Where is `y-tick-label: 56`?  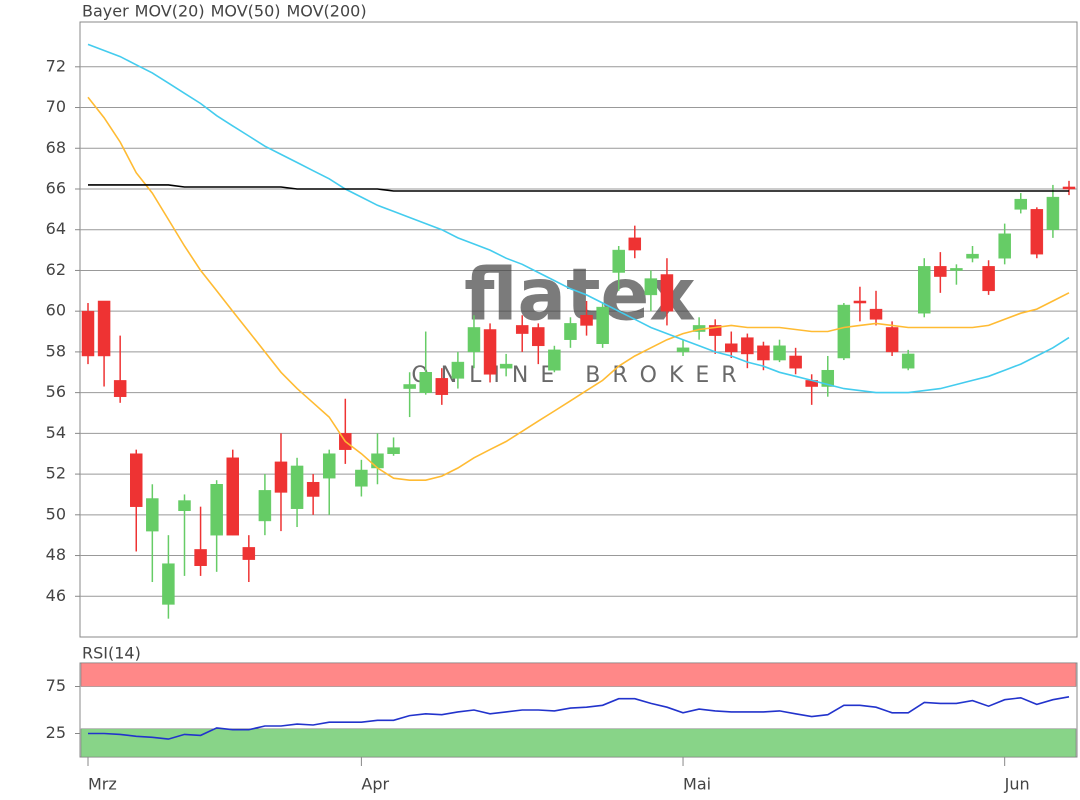
y-tick-label: 56 is located at coordinates (56, 391).